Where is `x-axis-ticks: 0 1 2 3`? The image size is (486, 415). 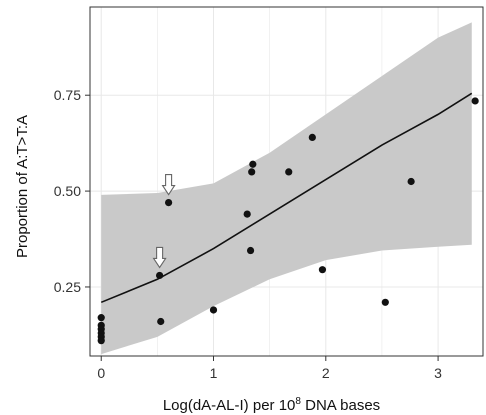 x-axis-ticks: 0 1 2 3 is located at coordinates (269, 368).